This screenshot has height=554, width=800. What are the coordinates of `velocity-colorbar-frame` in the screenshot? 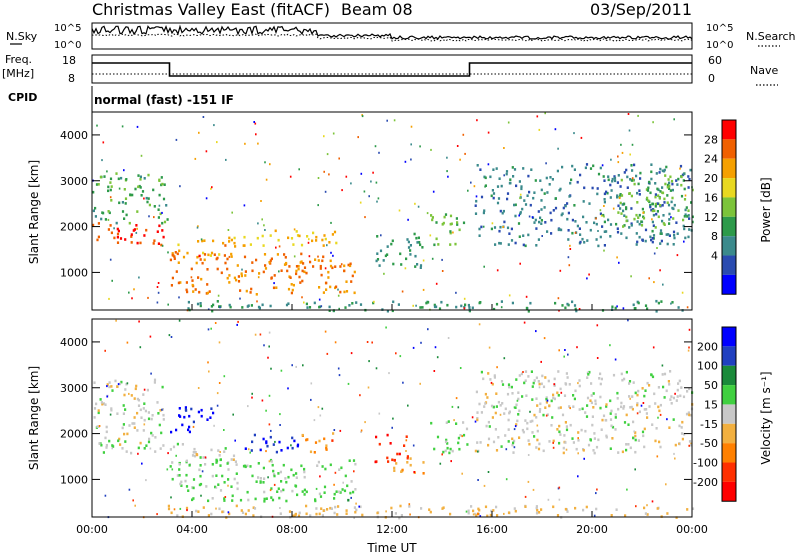 It's located at (729, 414).